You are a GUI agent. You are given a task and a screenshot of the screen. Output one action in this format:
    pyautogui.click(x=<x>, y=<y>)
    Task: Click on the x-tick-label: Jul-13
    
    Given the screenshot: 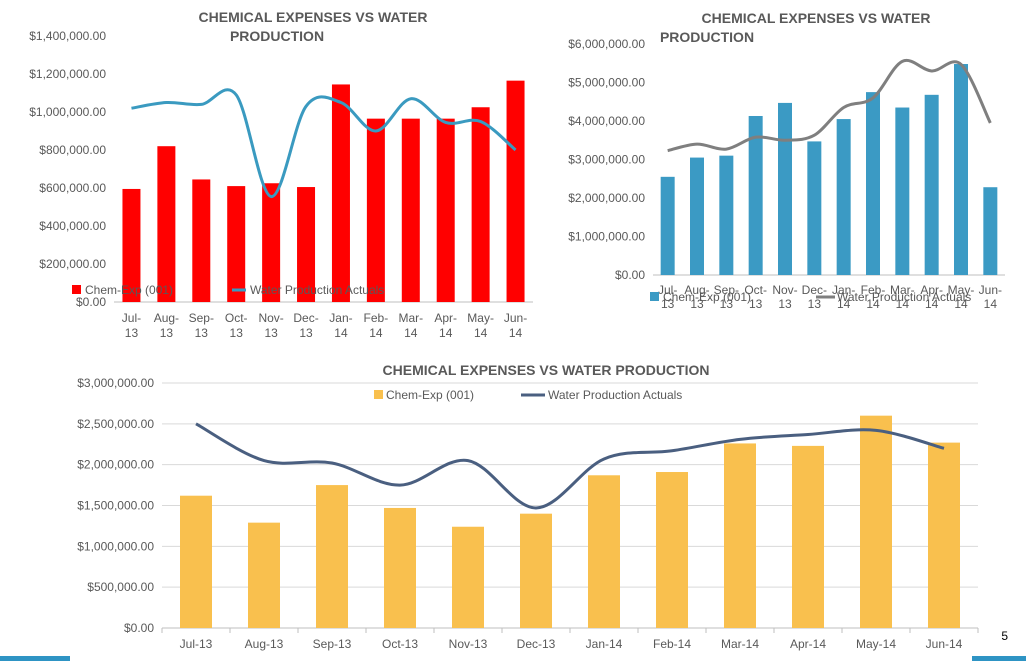 What is the action you would take?
    pyautogui.click(x=196, y=644)
    